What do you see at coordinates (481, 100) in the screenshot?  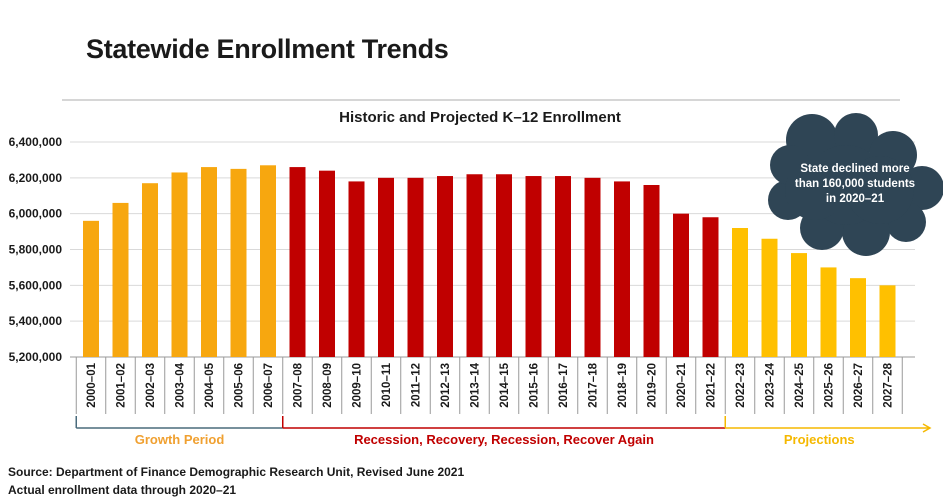 I see `title-divider` at bounding box center [481, 100].